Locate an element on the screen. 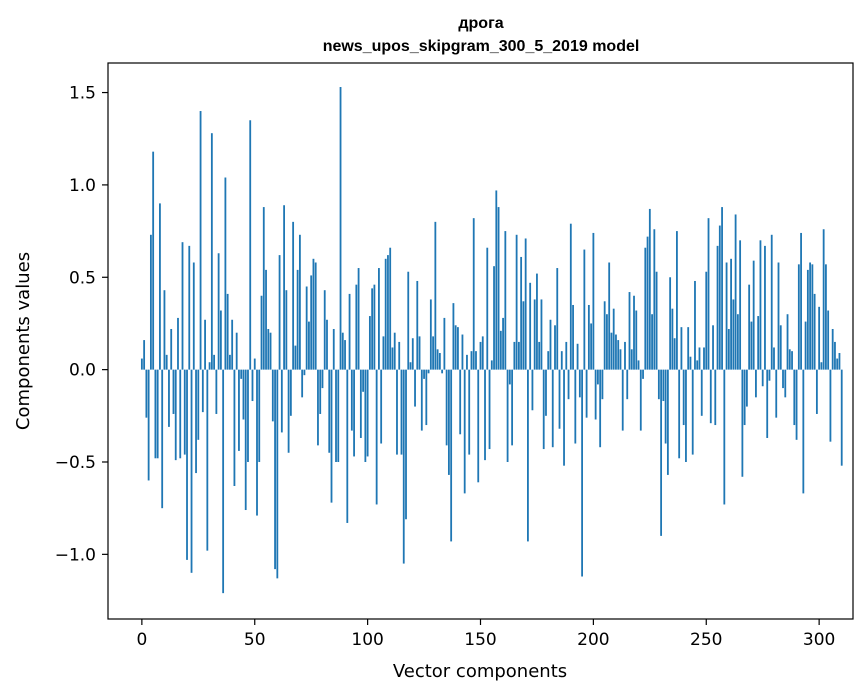 This screenshot has width=867, height=696. y-axis-label: Components values is located at coordinates (23, 341).